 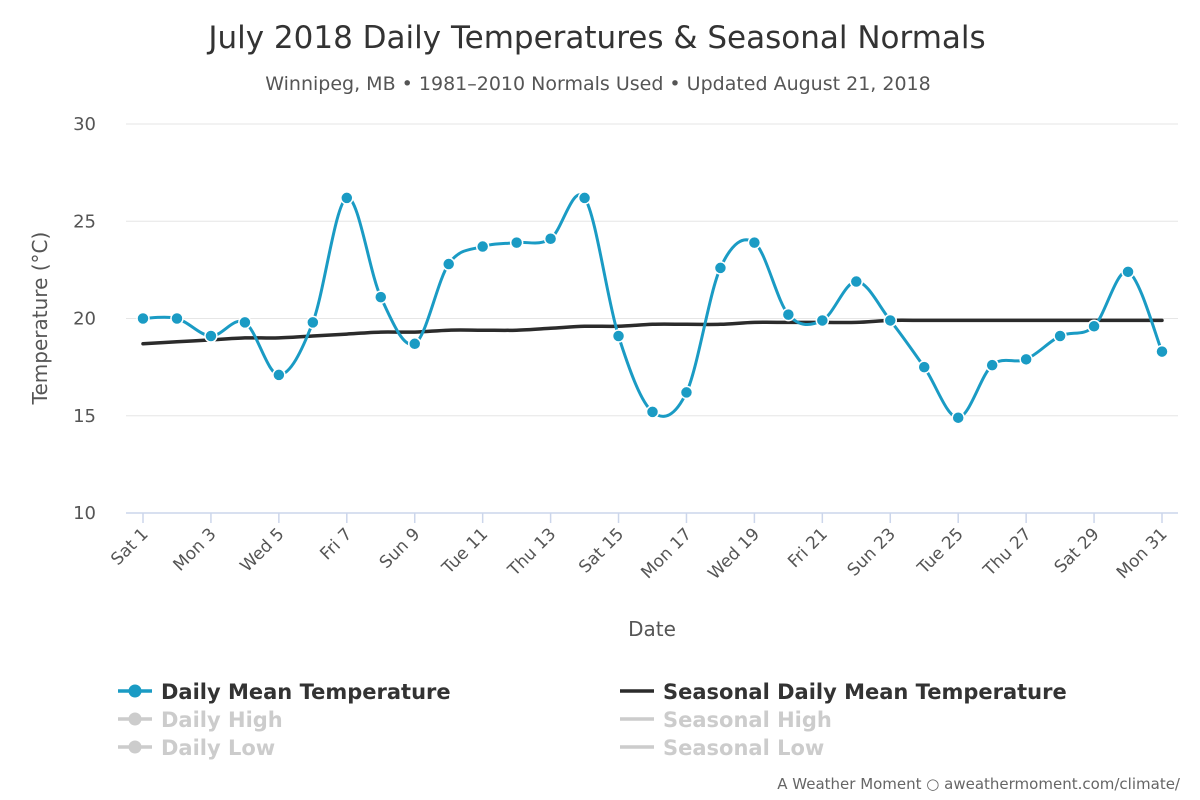 I want to click on x-tick-label: Wed 5, so click(x=263, y=550).